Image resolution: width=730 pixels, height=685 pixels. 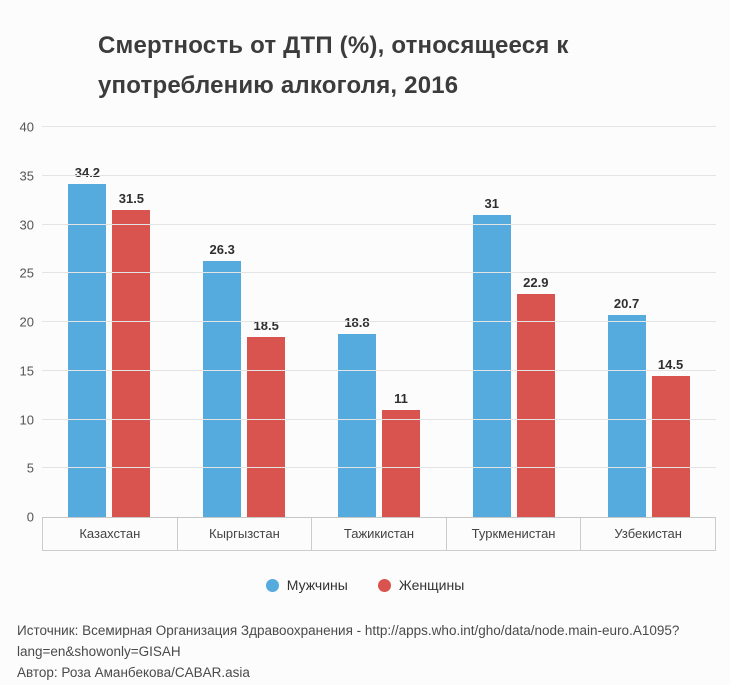 What do you see at coordinates (365, 585) in the screenshot?
I see `legend: Мужчины Женщины` at bounding box center [365, 585].